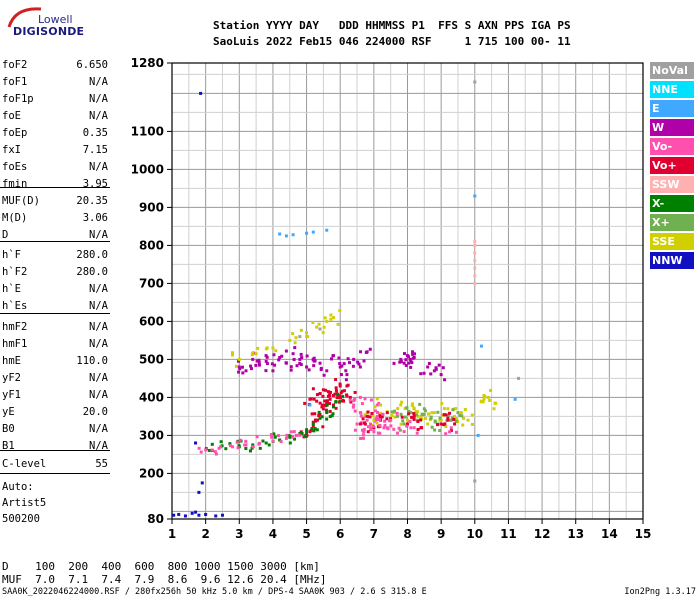 Image resolution: width=700 pixels, height=600 pixels. Describe the element at coordinates (15, 65) in the screenshot. I see `param-name: foF2` at that location.